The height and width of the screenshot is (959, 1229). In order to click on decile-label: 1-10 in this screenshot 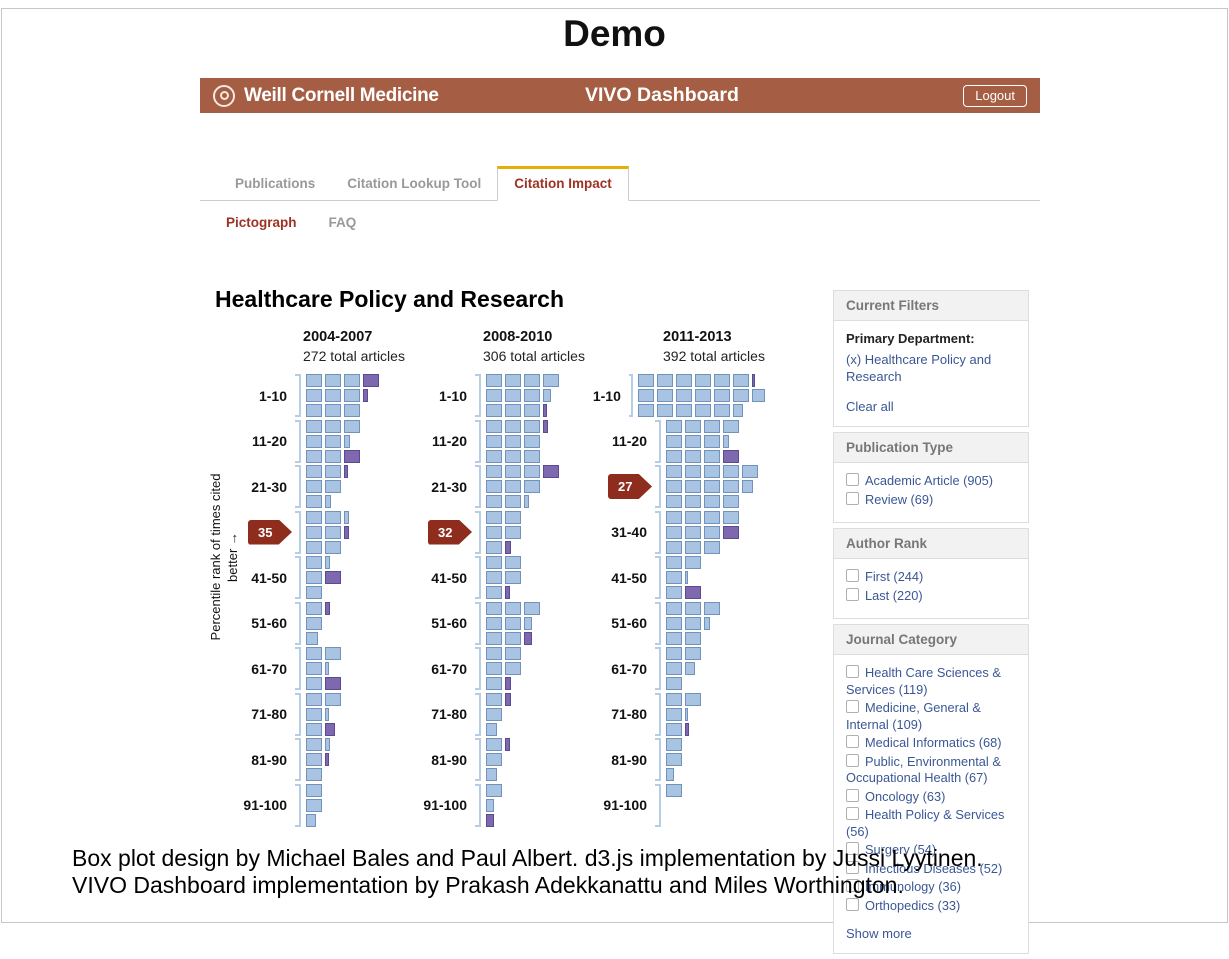, I will do `click(272, 395)`.